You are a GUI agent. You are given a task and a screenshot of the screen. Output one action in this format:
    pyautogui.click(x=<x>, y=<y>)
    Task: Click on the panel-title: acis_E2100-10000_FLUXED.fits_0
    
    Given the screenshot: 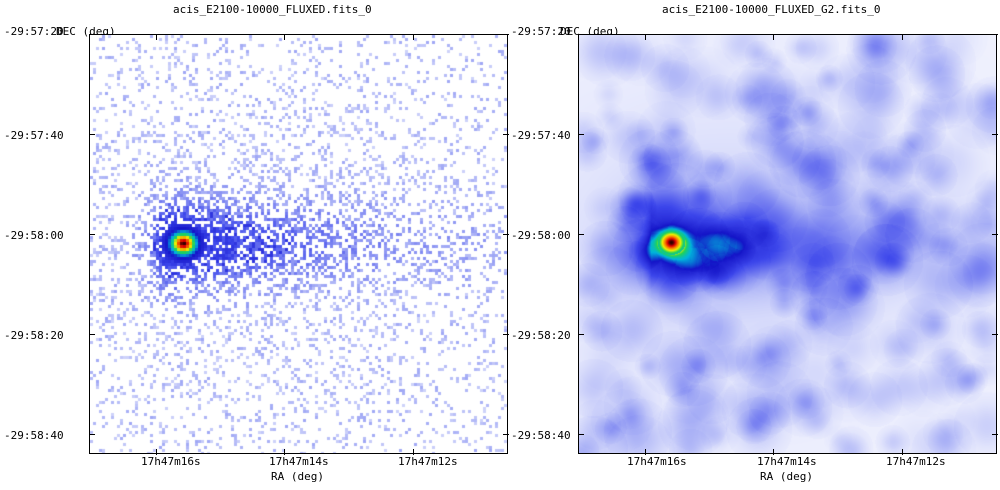 What is the action you would take?
    pyautogui.click(x=272, y=9)
    